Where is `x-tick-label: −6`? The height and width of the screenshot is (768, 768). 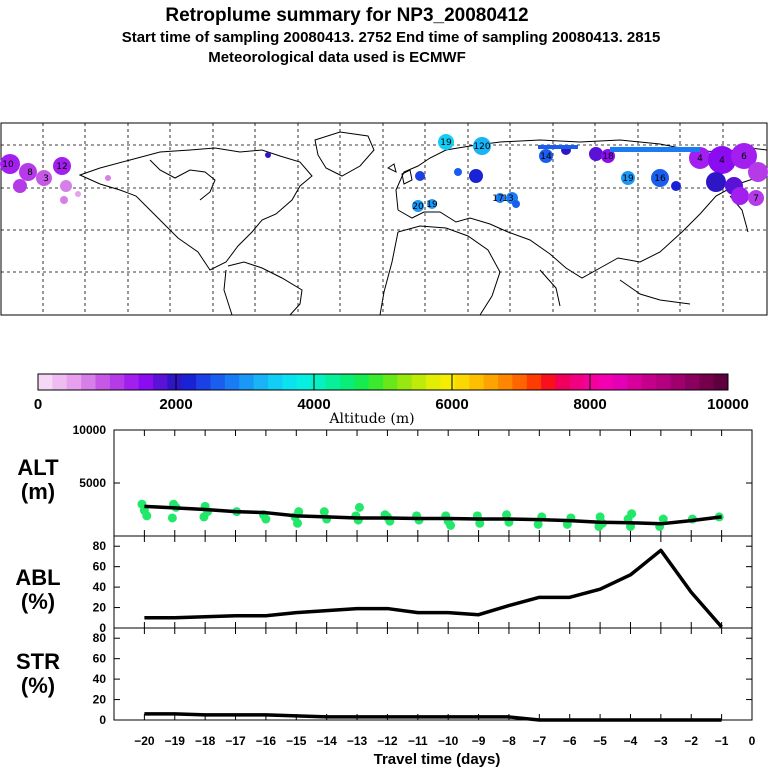 x-tick-label: −6 is located at coordinates (570, 741).